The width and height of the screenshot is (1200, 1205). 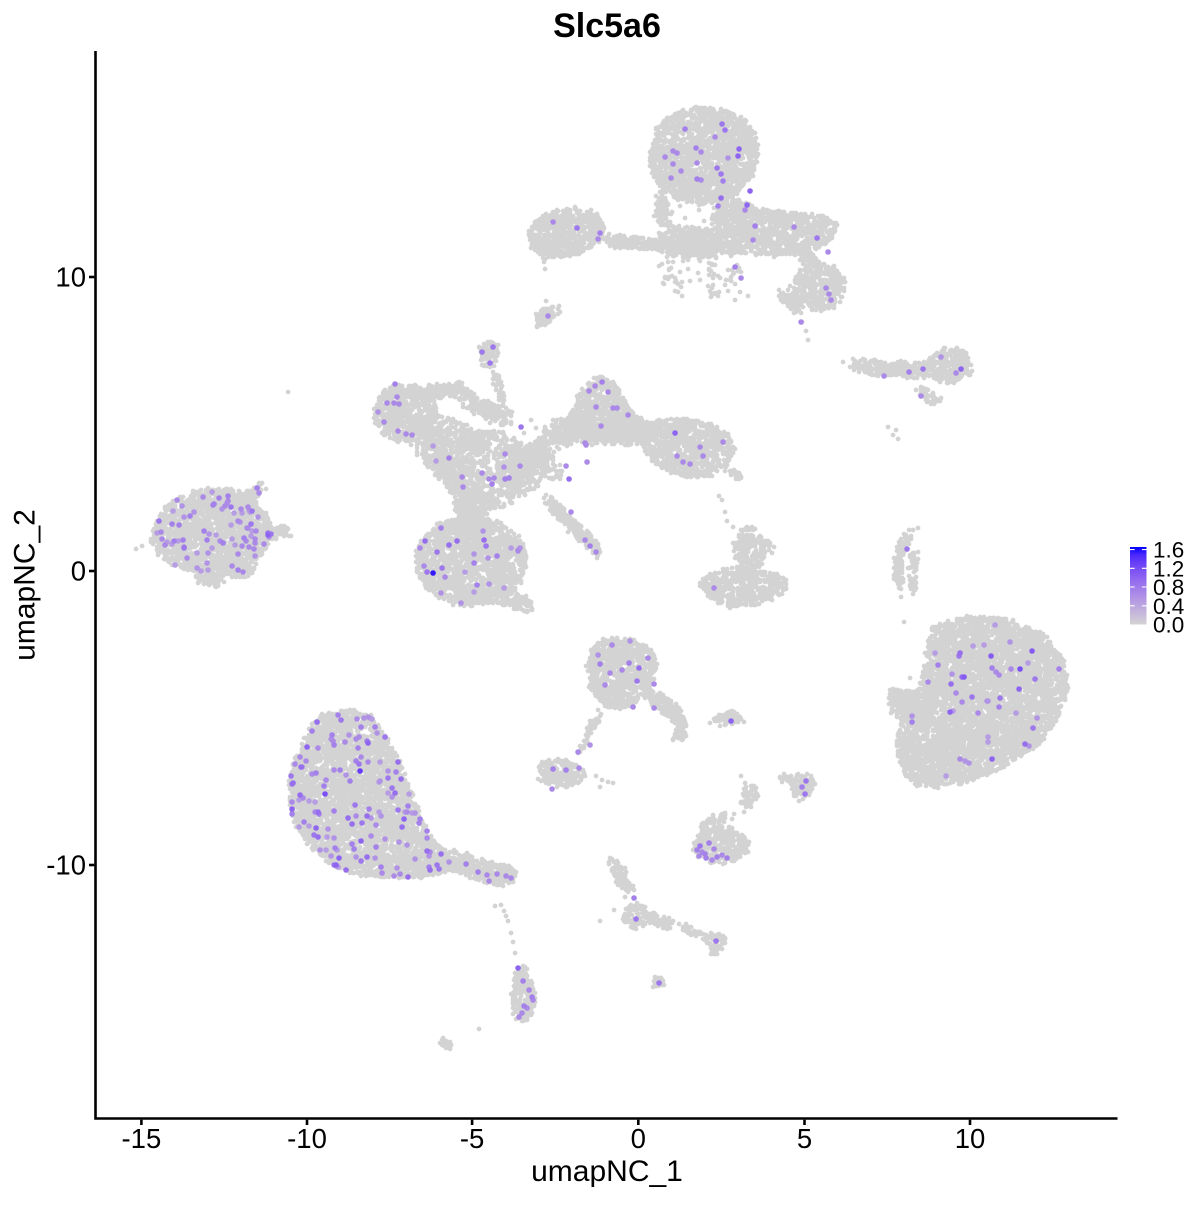 What do you see at coordinates (142, 1138) in the screenshot?
I see `svg-text: -15` at bounding box center [142, 1138].